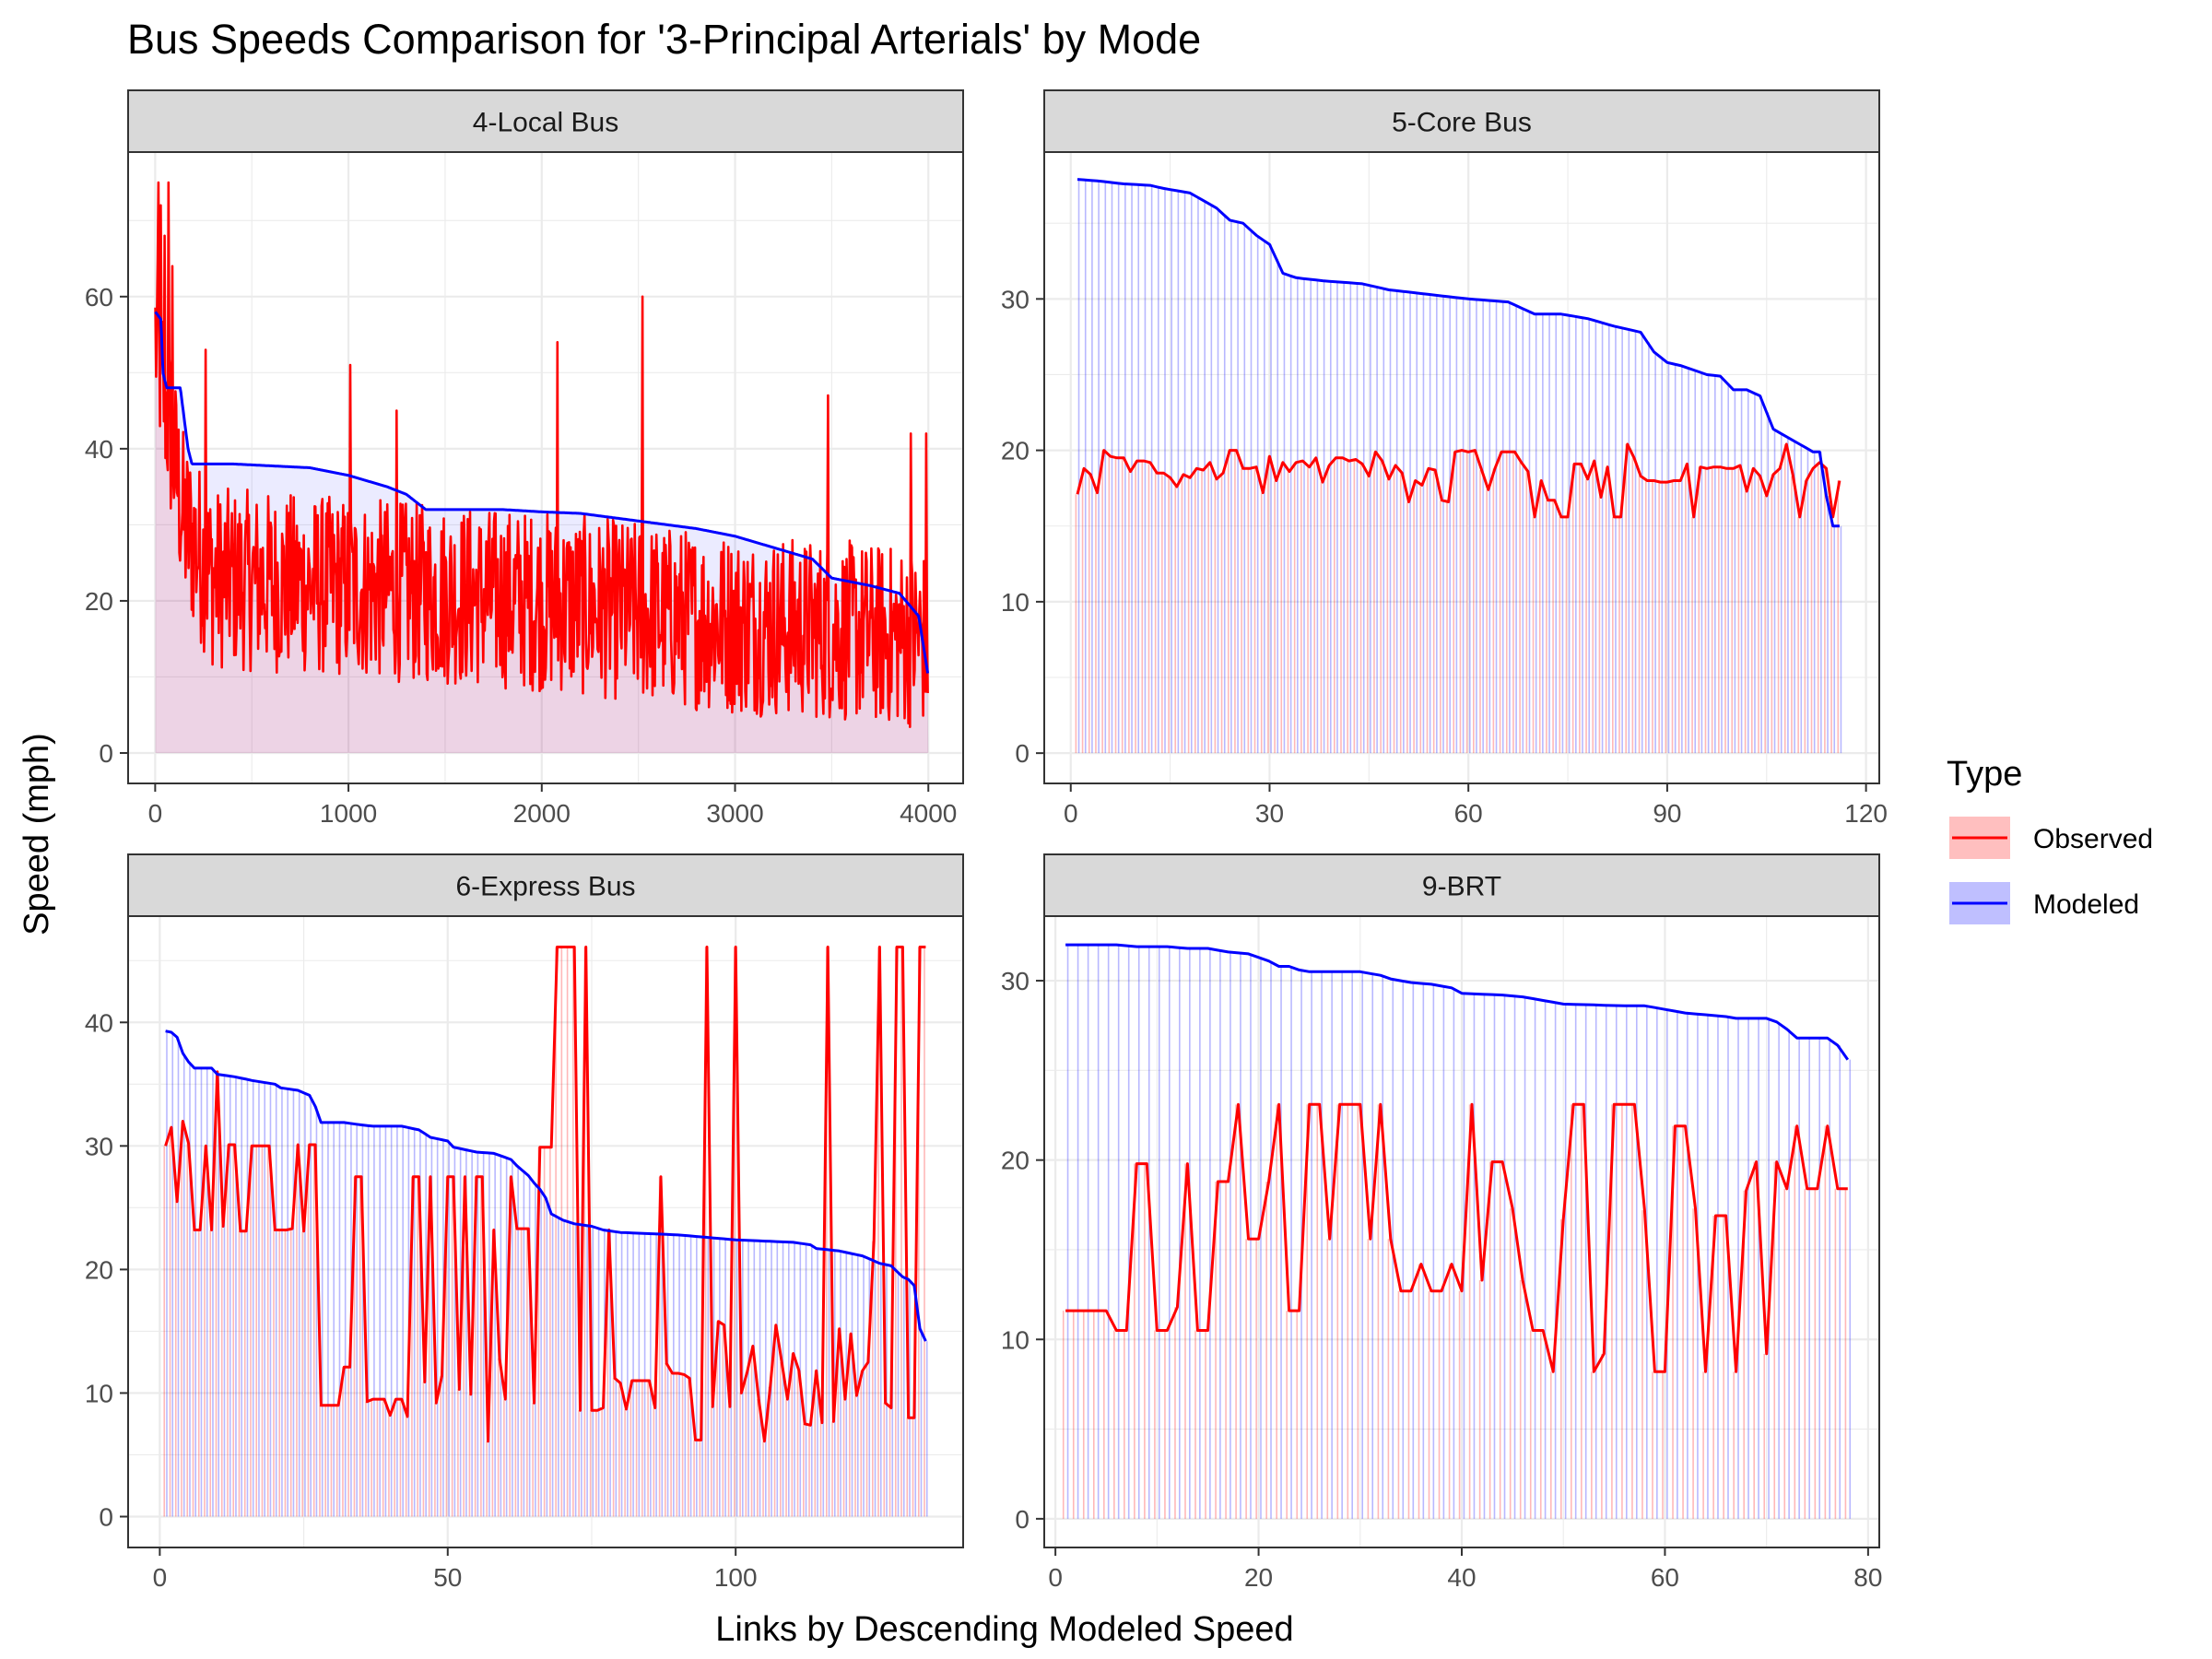  Describe the element at coordinates (1258, 1577) in the screenshot. I see `x-tick-label: 20` at that location.